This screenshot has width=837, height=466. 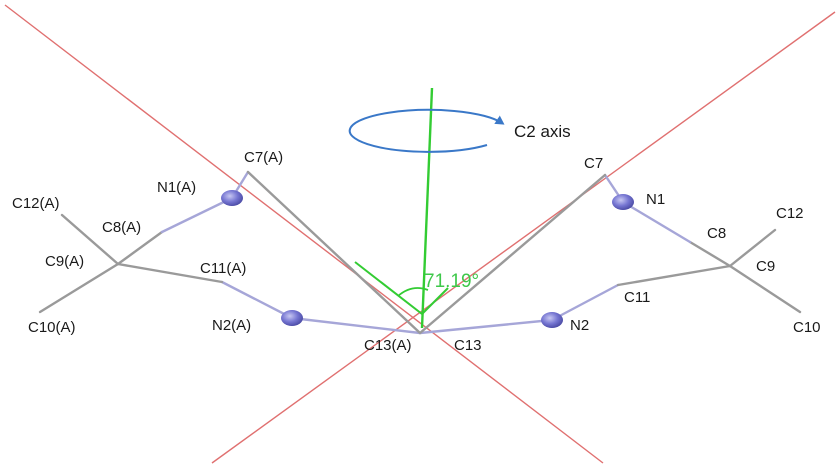 What do you see at coordinates (388, 345) in the screenshot?
I see `atom-label-c13a: C13(A)` at bounding box center [388, 345].